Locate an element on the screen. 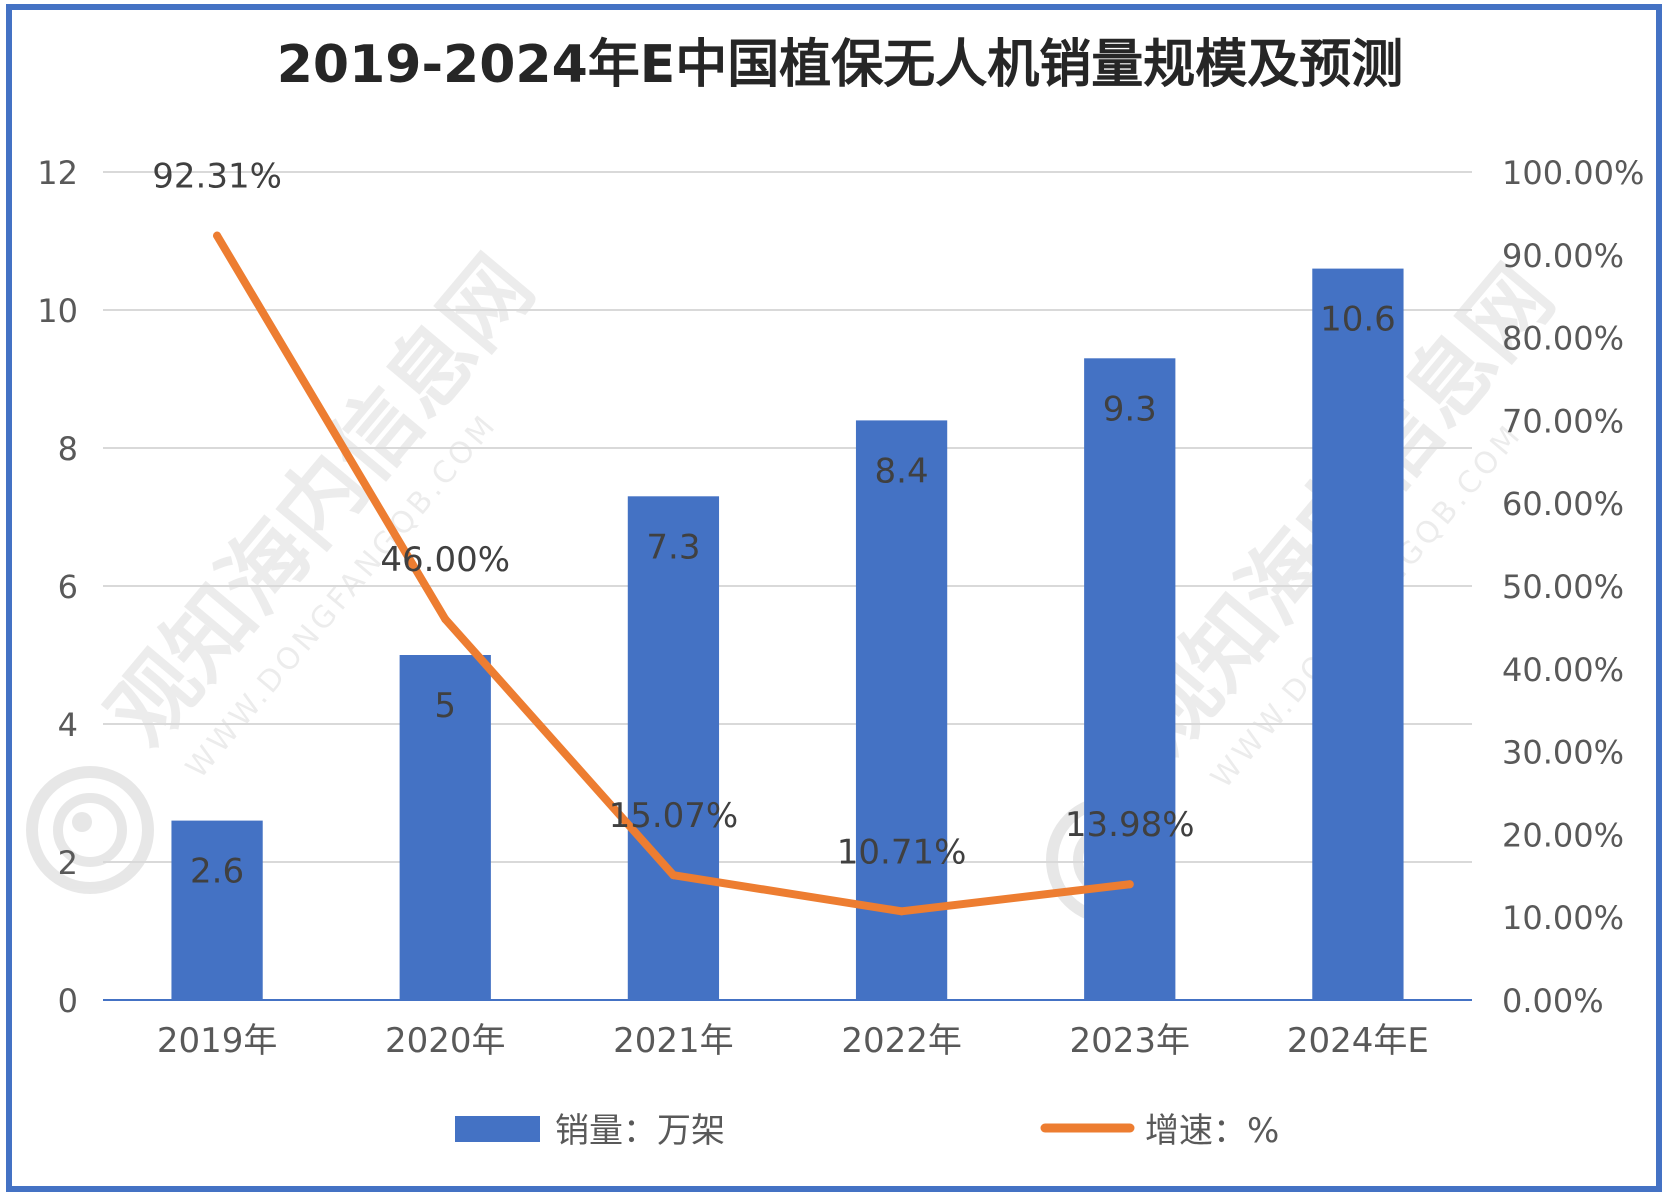  x-axis: 2019年 2020年 2021年 2022年 2023年 2024年E is located at coordinates (793, 1041).